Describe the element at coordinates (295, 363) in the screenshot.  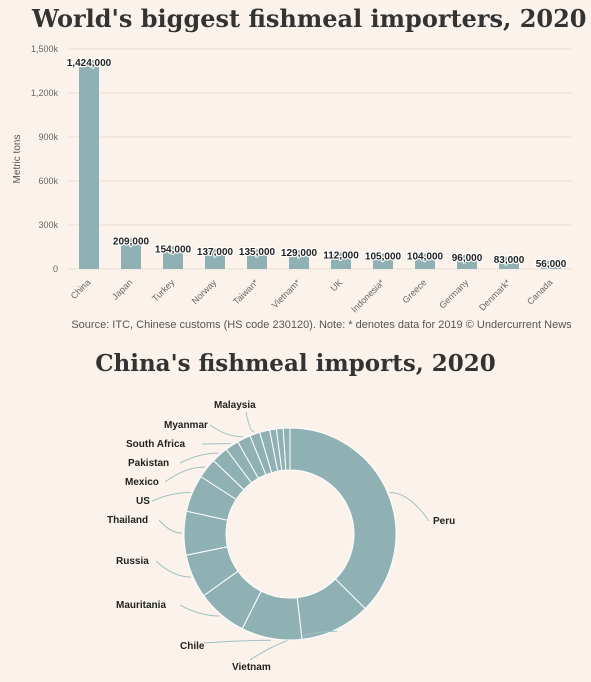
I see `pie-chart-title: China's fishmeal imports, 2020` at that location.